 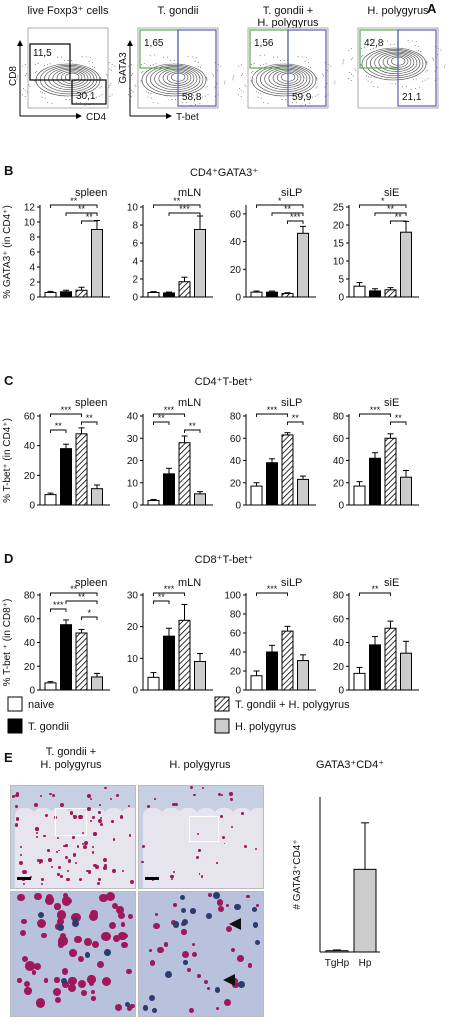 I want to click on y-arrowhead, so click(x=130, y=43).